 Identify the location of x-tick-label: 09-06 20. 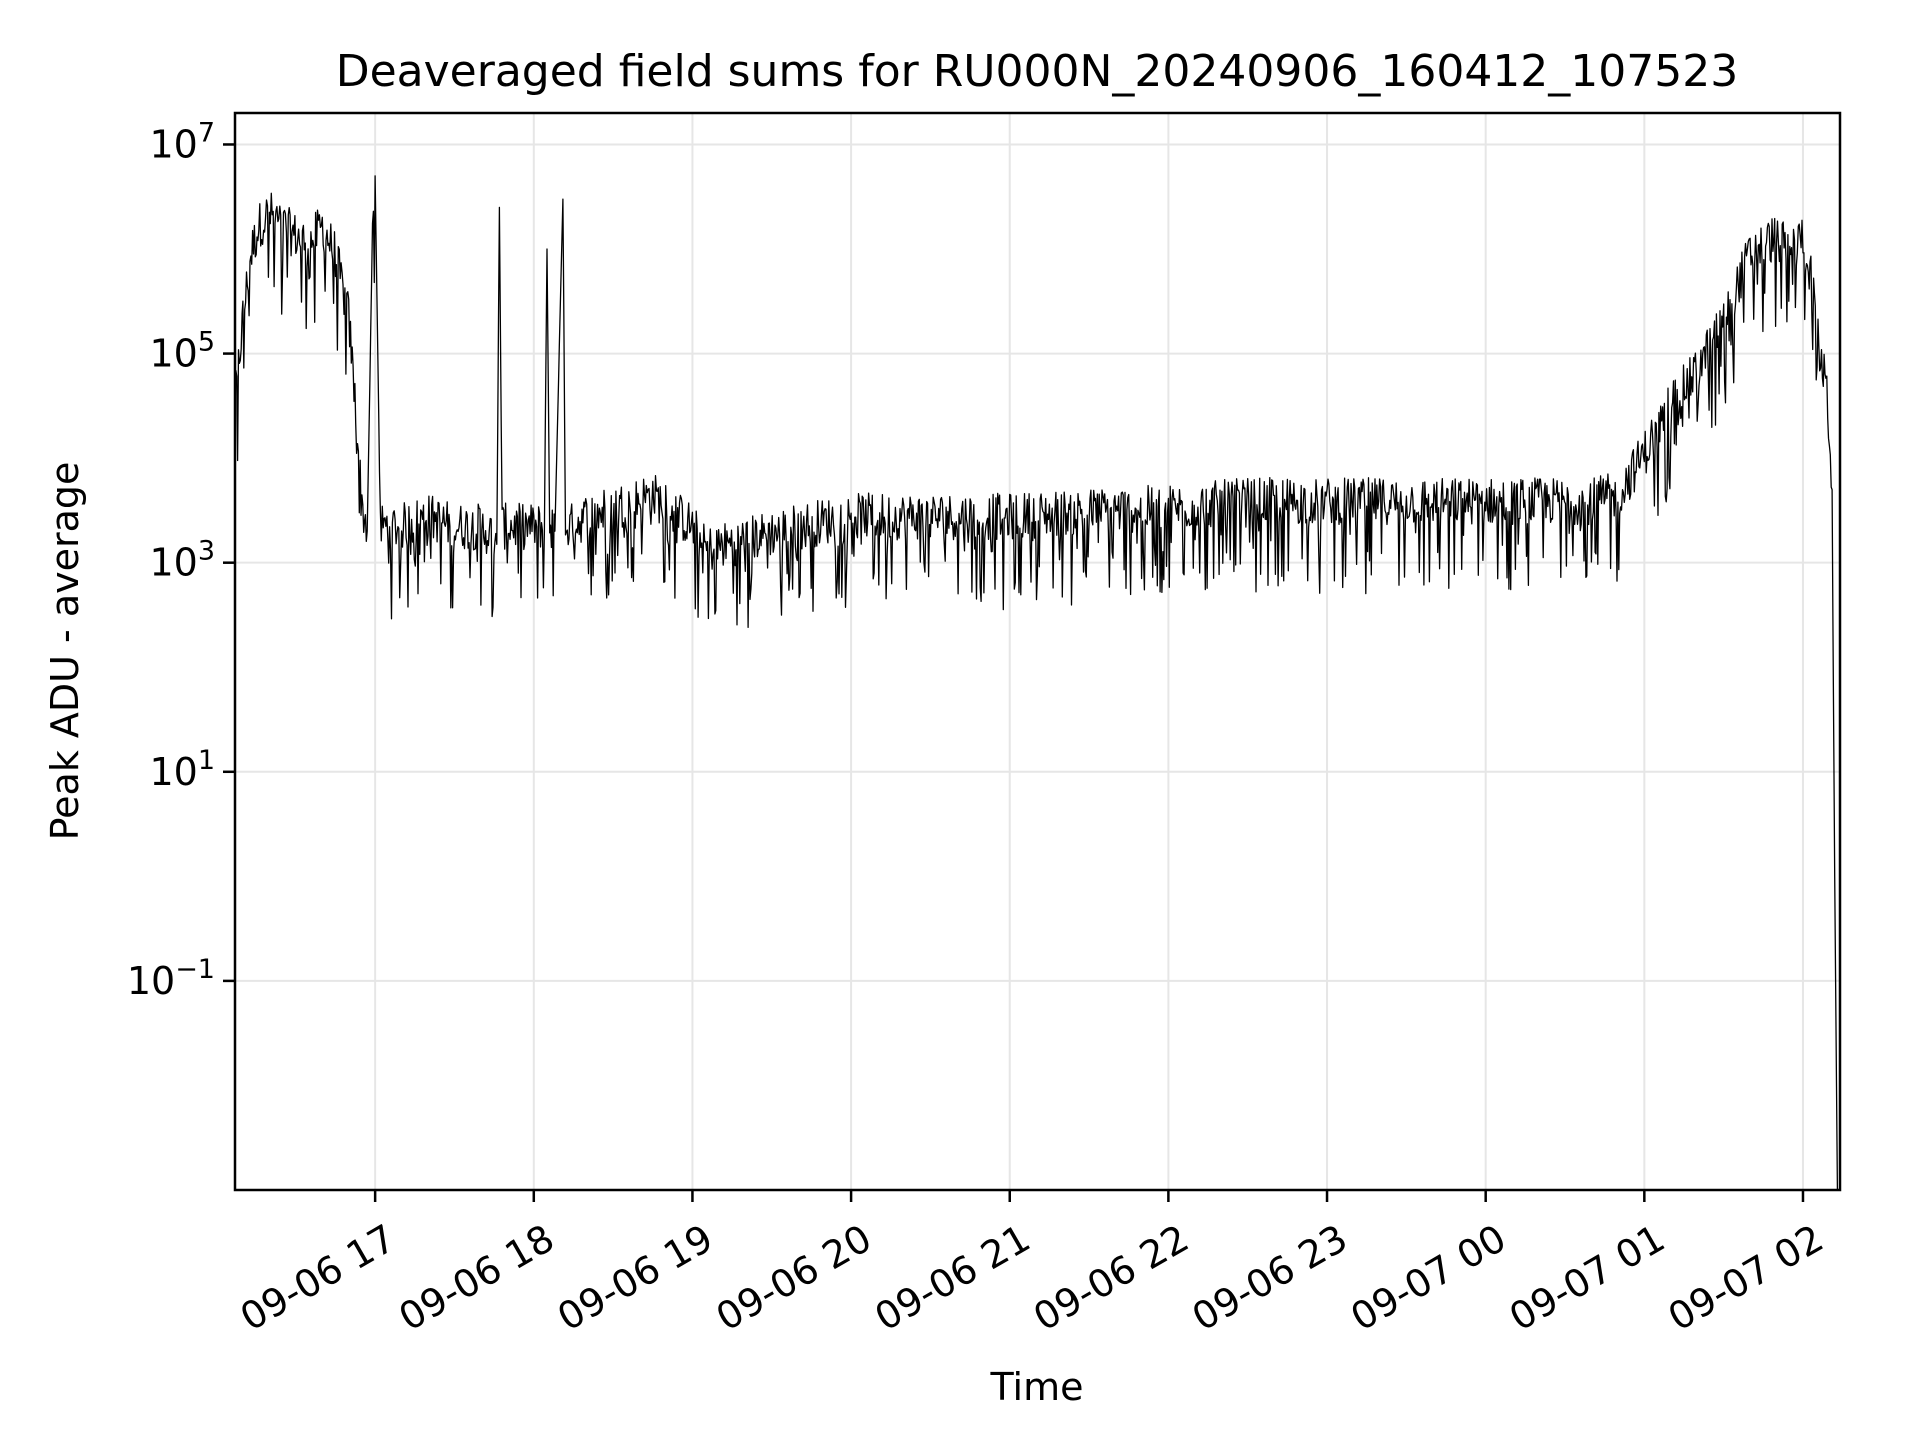
(794, 1278).